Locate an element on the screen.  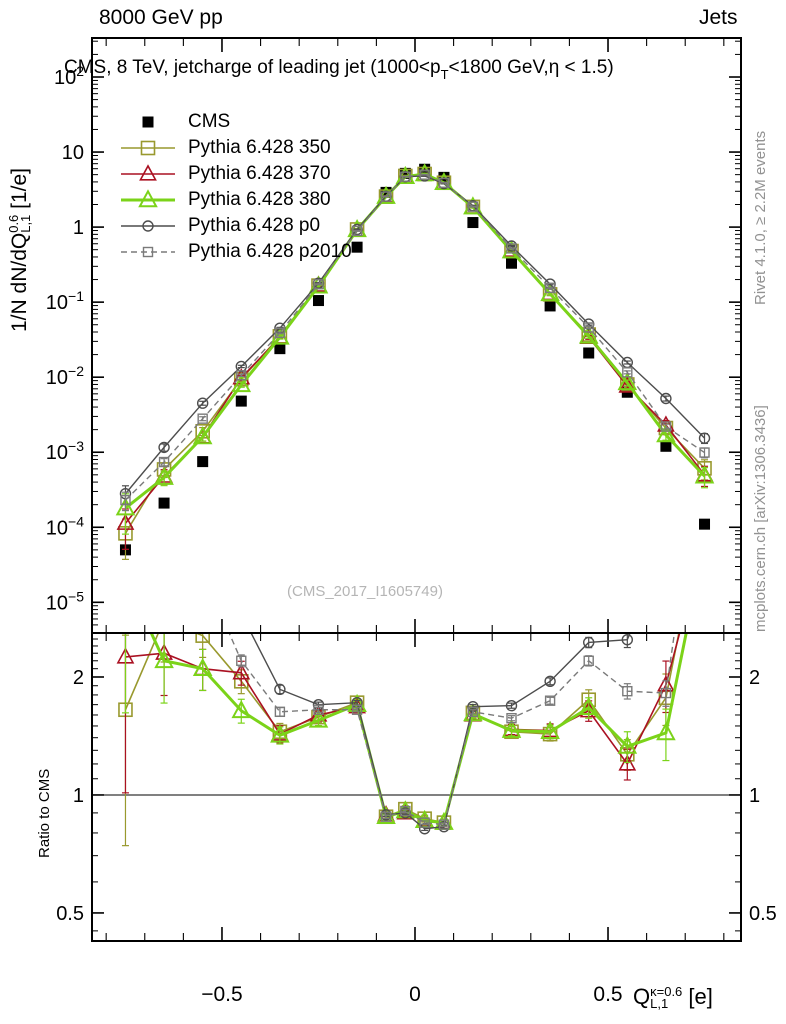
title-pt-subscript: T is located at coordinates (444, 74).